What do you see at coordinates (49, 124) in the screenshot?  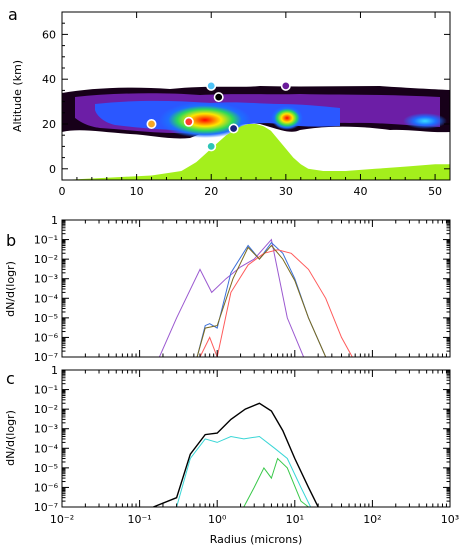 I see `y-tick-label: 20` at bounding box center [49, 124].